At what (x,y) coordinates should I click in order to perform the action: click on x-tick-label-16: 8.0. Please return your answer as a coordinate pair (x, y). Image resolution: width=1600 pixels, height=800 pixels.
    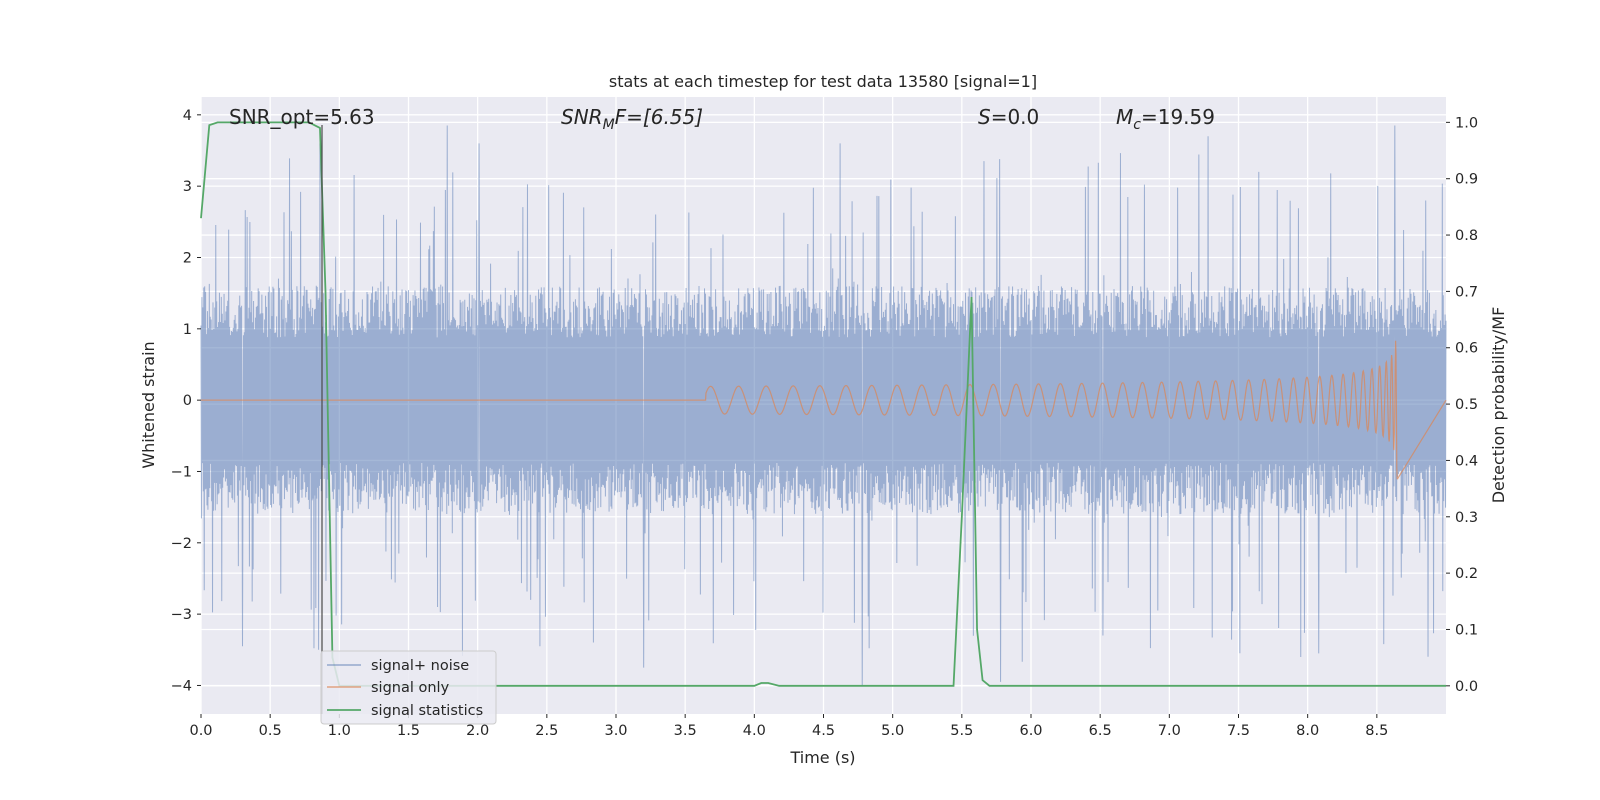
    Looking at the image, I should click on (1307, 731).